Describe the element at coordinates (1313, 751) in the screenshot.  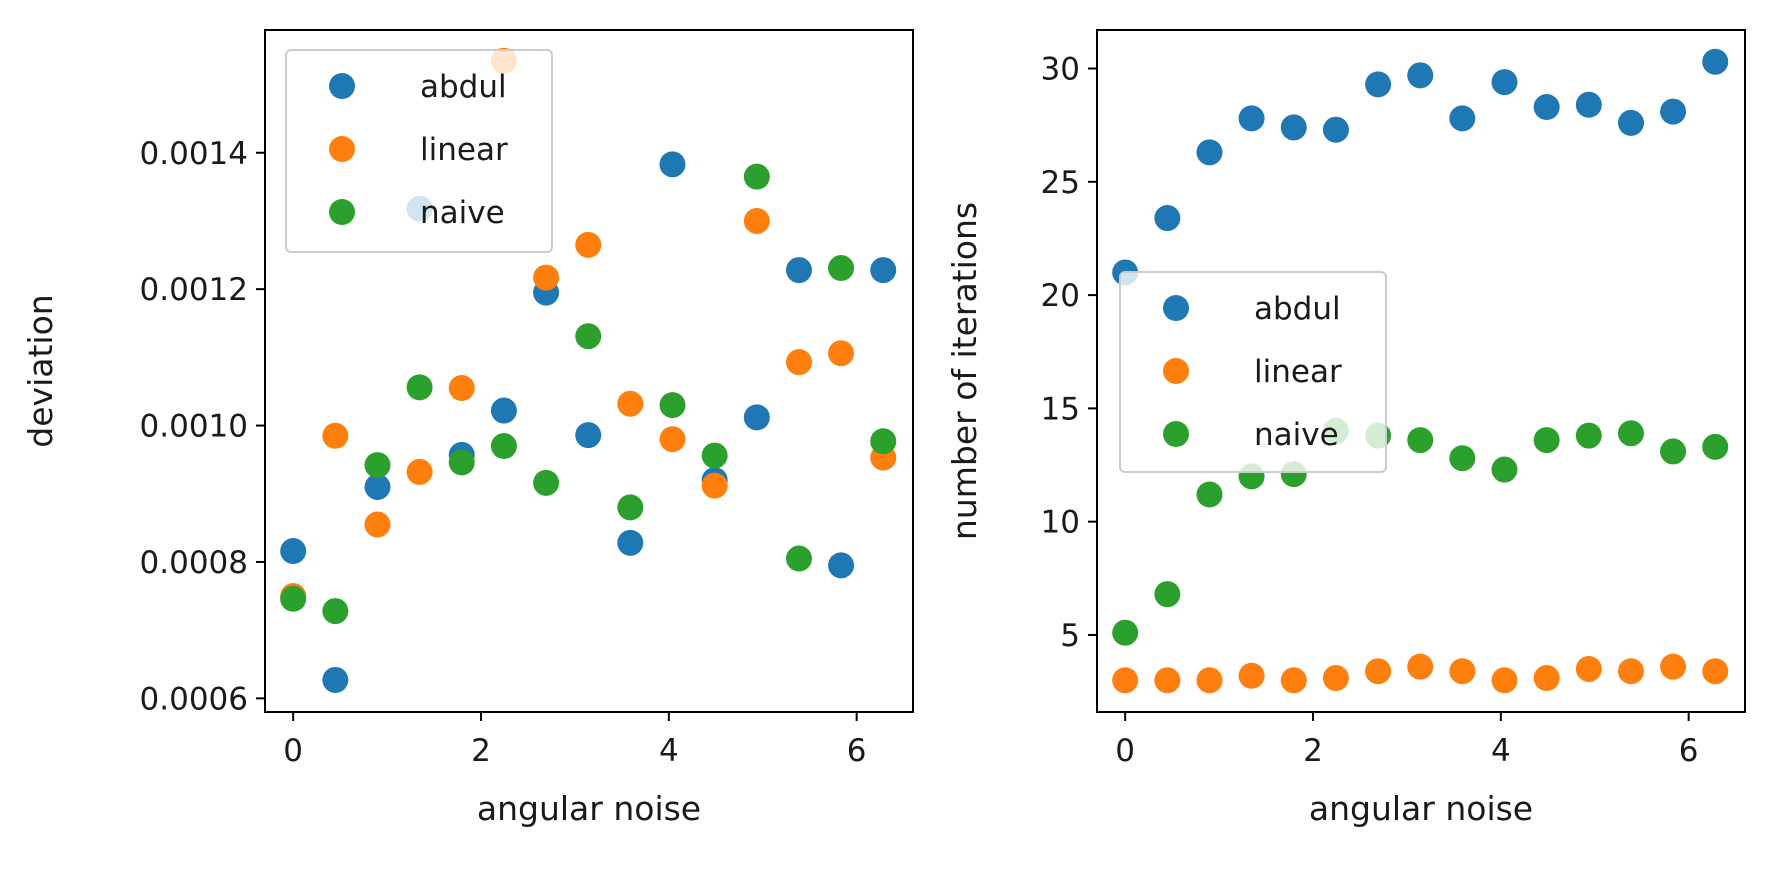
I see `plot-1-x-tick-label: 2` at that location.